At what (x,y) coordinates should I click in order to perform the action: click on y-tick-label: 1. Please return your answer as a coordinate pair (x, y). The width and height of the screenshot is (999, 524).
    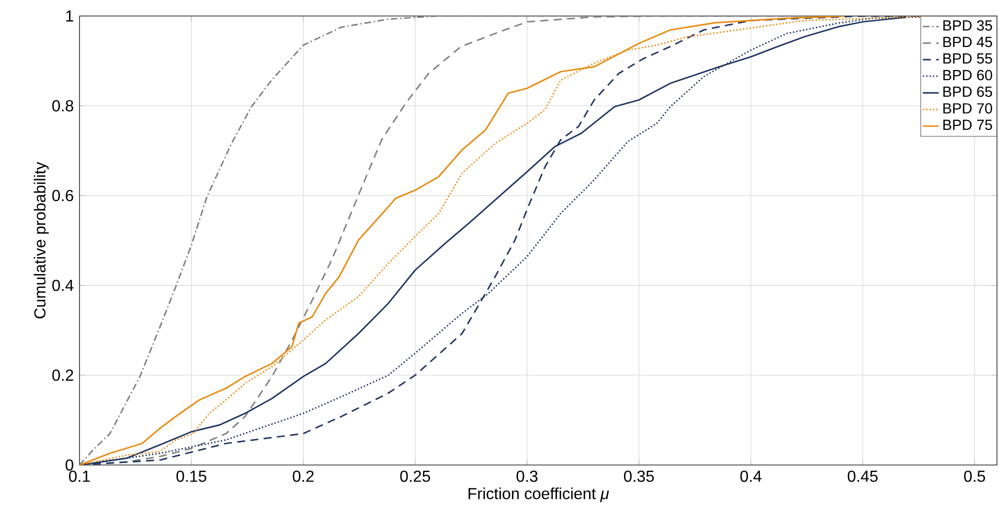
    Looking at the image, I should click on (70, 16).